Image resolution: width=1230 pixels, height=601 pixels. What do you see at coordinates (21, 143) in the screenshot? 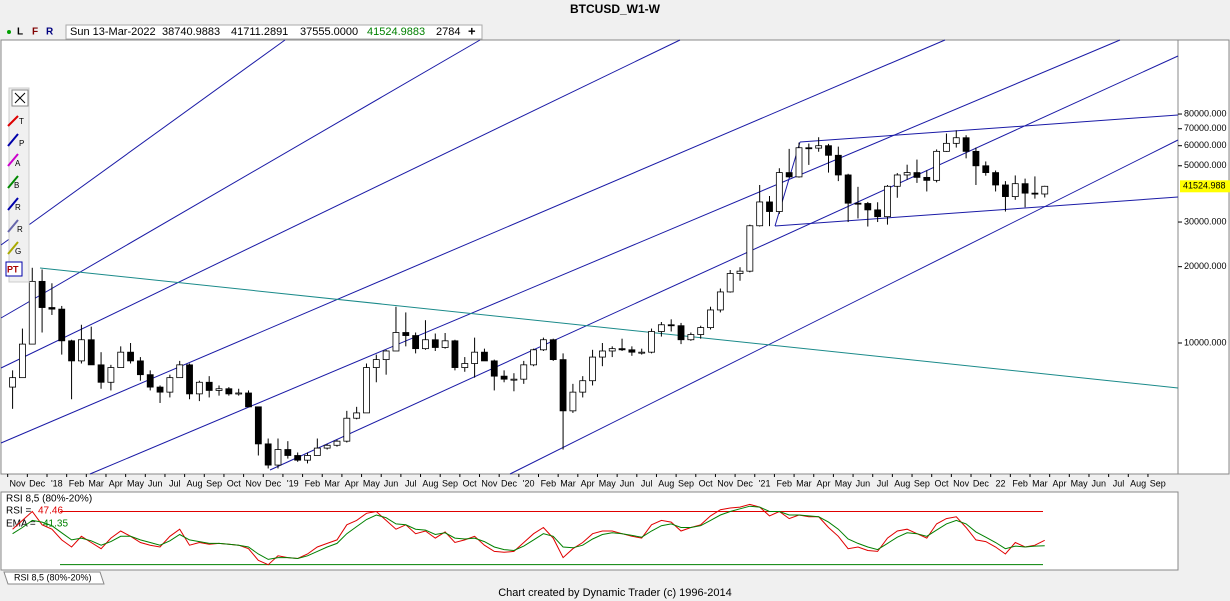
I see `tool-label: P` at bounding box center [21, 143].